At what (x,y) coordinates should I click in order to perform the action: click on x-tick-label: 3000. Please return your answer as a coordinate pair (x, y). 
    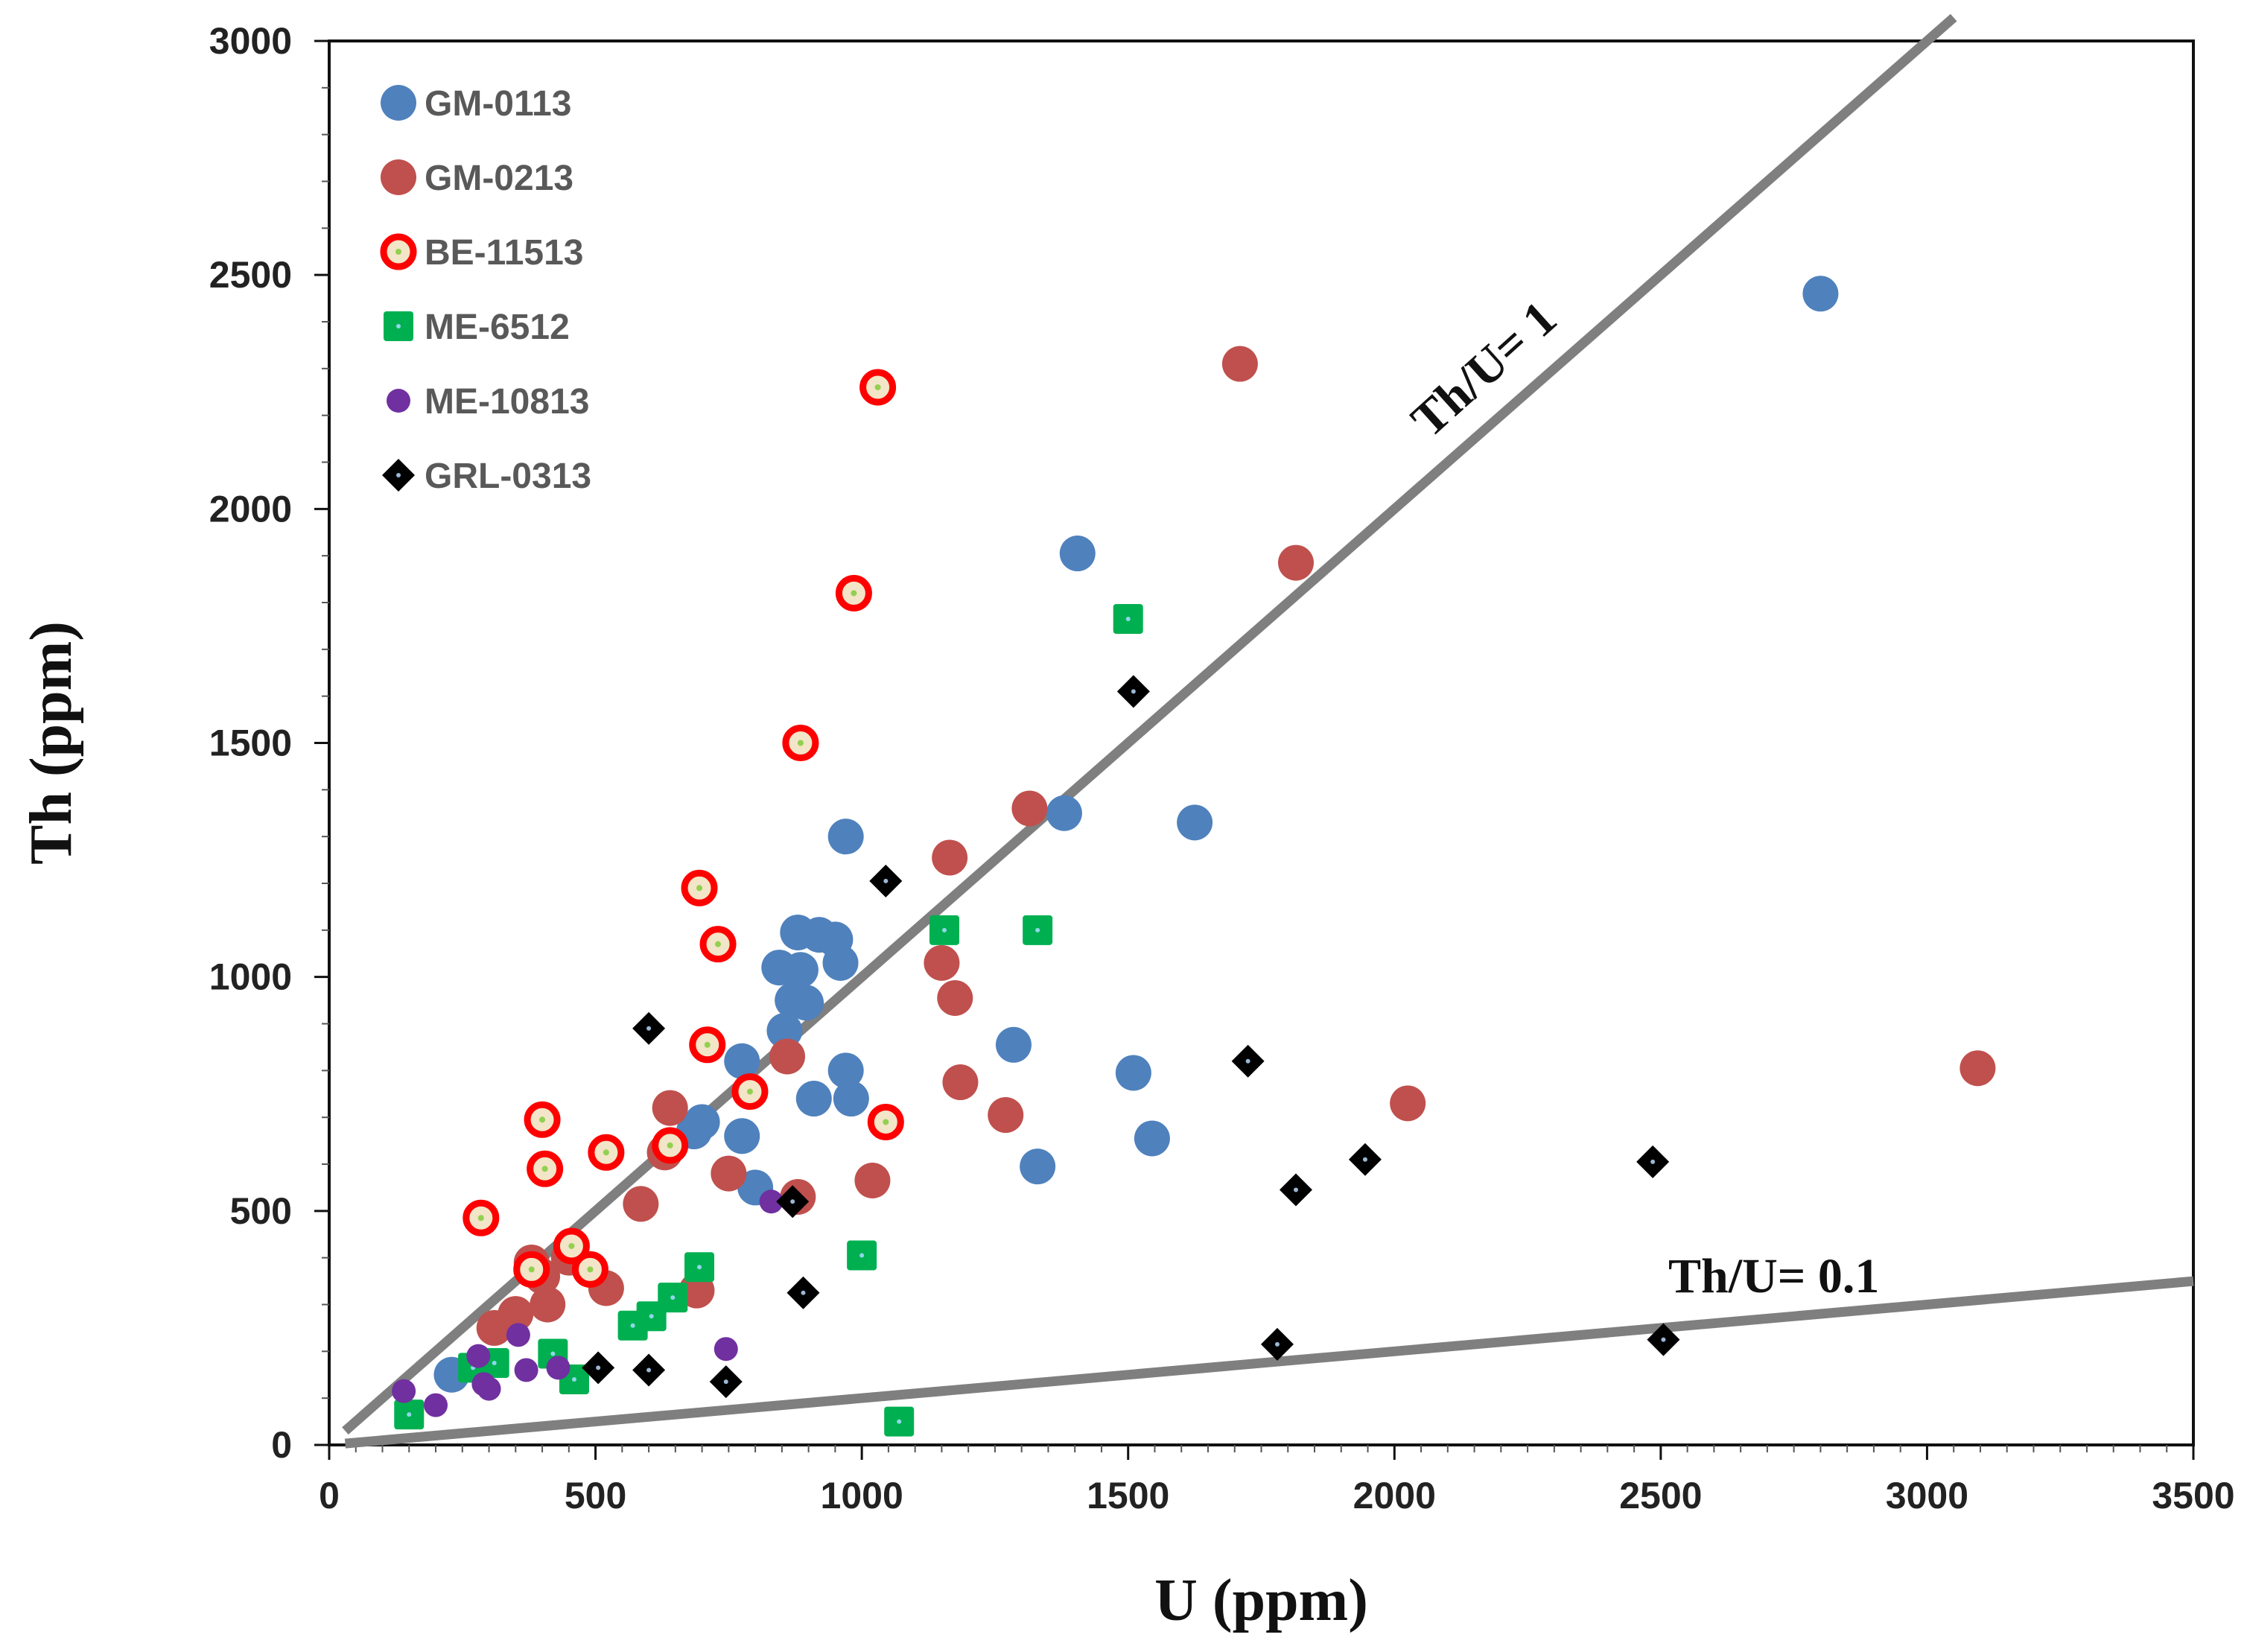
    Looking at the image, I should click on (1927, 1495).